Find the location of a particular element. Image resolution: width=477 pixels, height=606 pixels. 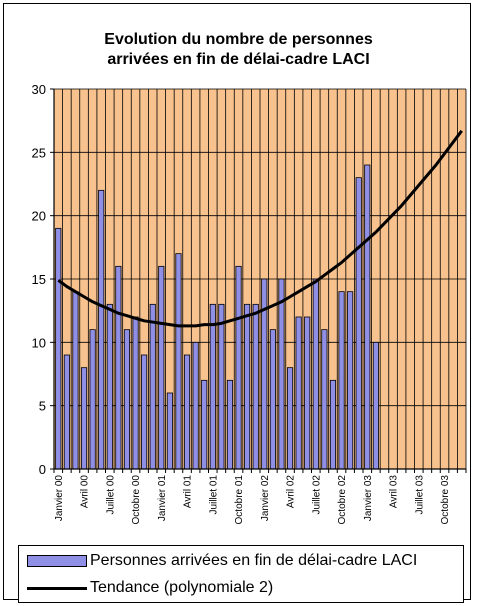

y-tick-label: 15 is located at coordinates (39, 279).